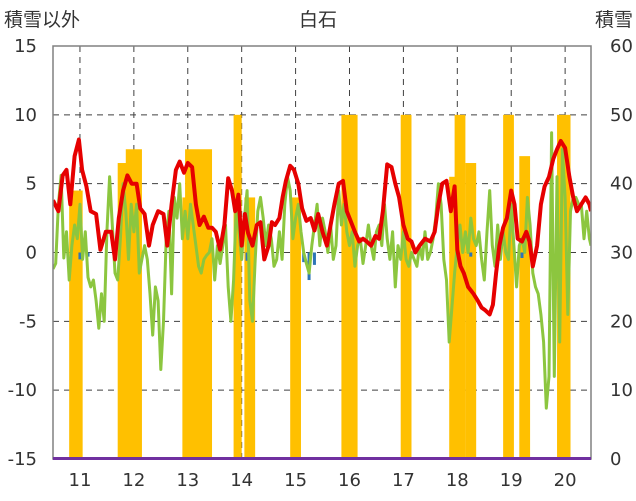 The width and height of the screenshot is (636, 501). Describe the element at coordinates (621, 390) in the screenshot. I see `right-tick-label: 10` at that location.